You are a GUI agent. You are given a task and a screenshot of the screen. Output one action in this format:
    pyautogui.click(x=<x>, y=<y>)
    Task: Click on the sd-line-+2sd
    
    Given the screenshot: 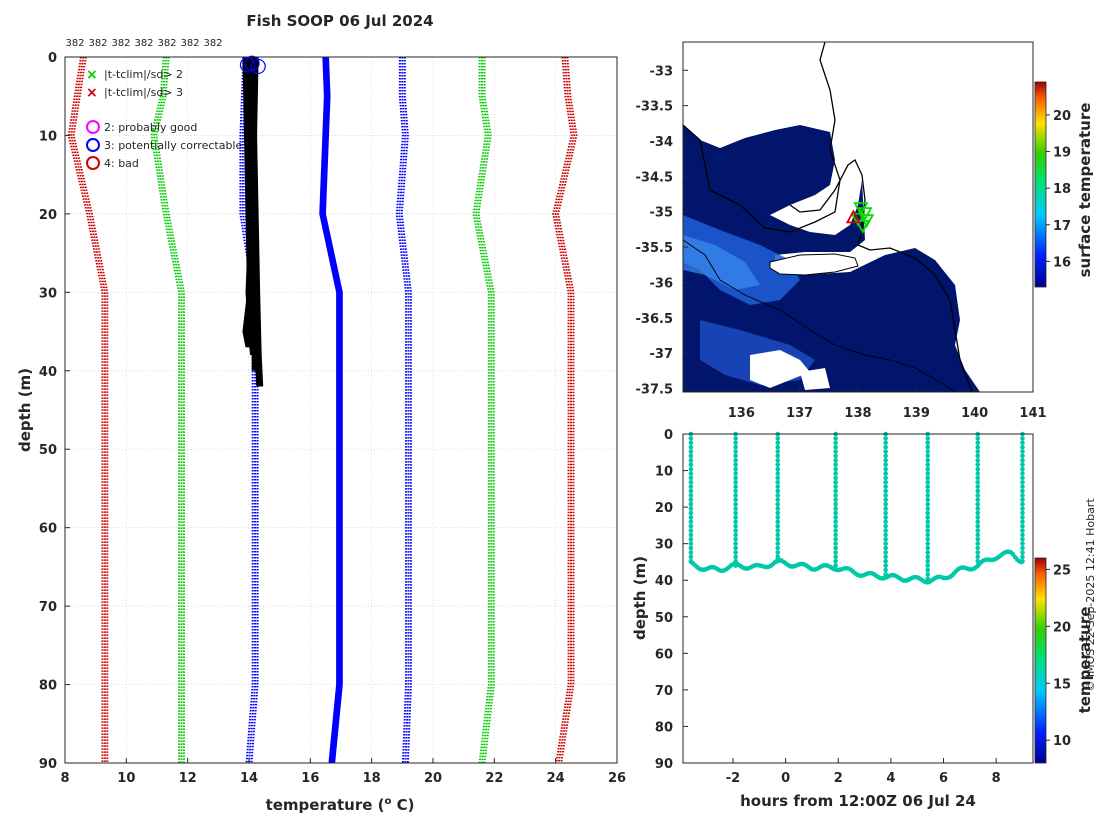 What is the action you would take?
    pyautogui.click(x=481, y=410)
    